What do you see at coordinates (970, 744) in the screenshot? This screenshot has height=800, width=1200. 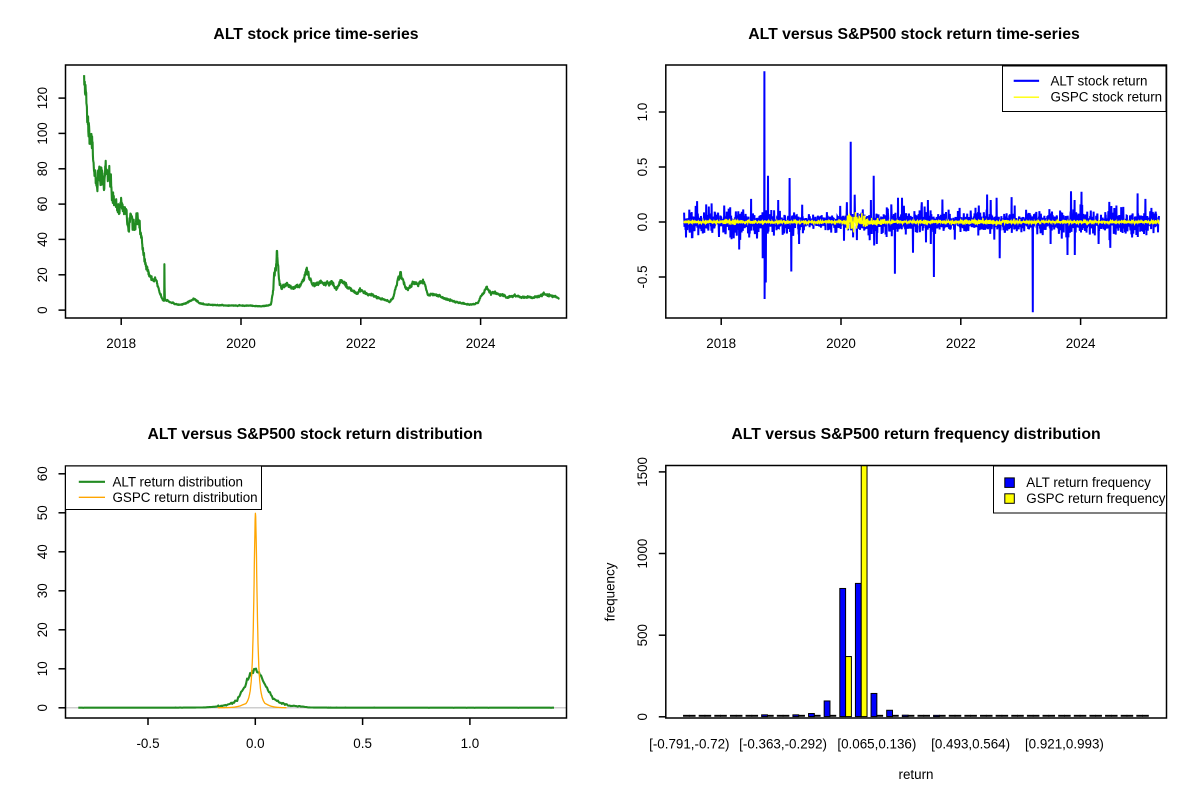 I see `svg-text: [0.493,0.564)` at bounding box center [970, 744].